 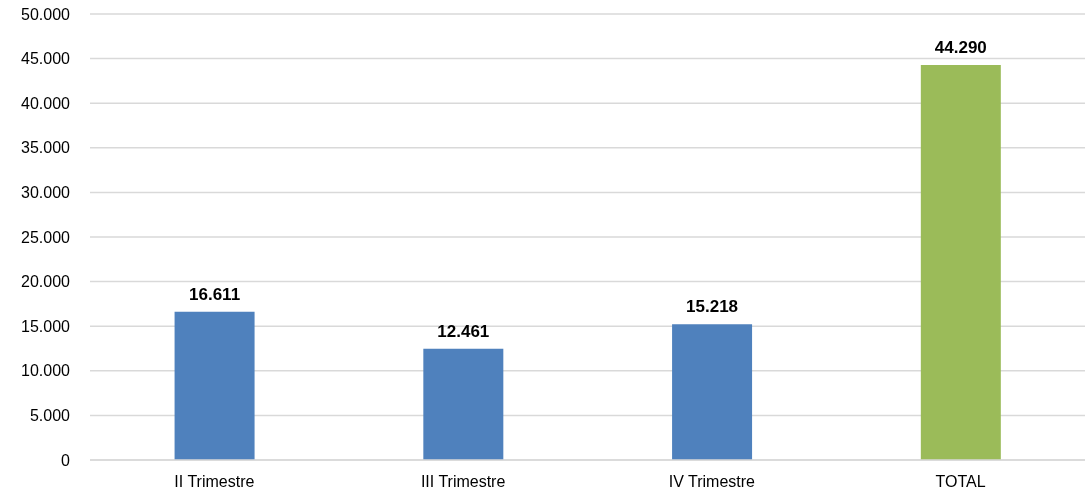 What do you see at coordinates (463, 331) in the screenshot?
I see `data-label: 12.461` at bounding box center [463, 331].